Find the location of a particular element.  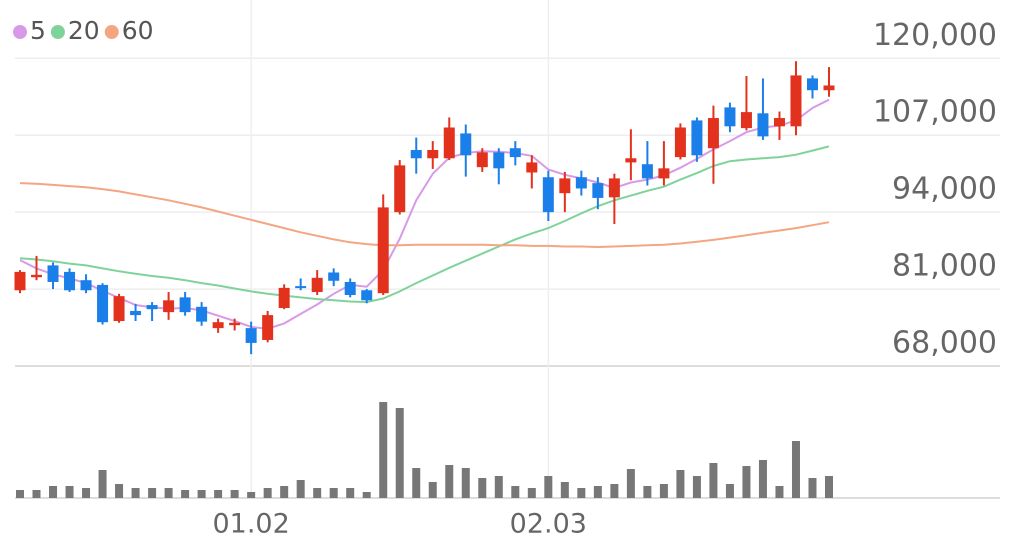

y-tick-label: 81,000 is located at coordinates (944, 266).